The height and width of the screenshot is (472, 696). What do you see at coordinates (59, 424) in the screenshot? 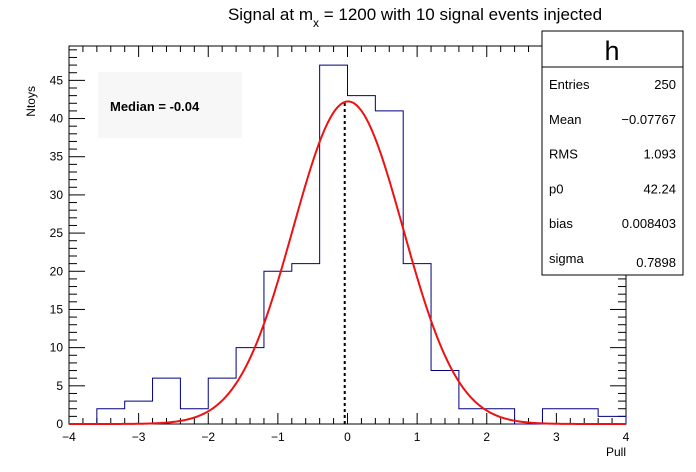
I see `y-tick-label: 0` at bounding box center [59, 424].